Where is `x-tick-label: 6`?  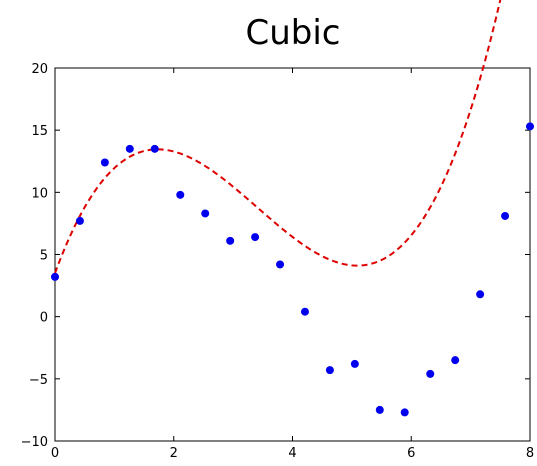 x-tick-label: 6 is located at coordinates (411, 453).